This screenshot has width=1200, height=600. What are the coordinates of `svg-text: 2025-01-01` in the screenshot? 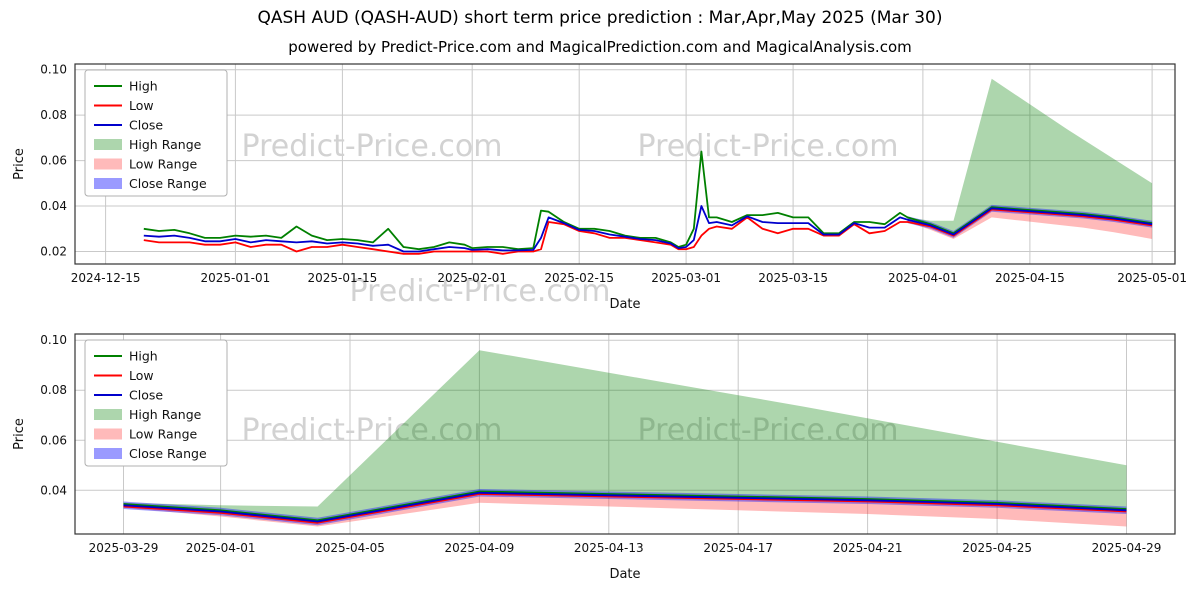 It's located at (236, 278).